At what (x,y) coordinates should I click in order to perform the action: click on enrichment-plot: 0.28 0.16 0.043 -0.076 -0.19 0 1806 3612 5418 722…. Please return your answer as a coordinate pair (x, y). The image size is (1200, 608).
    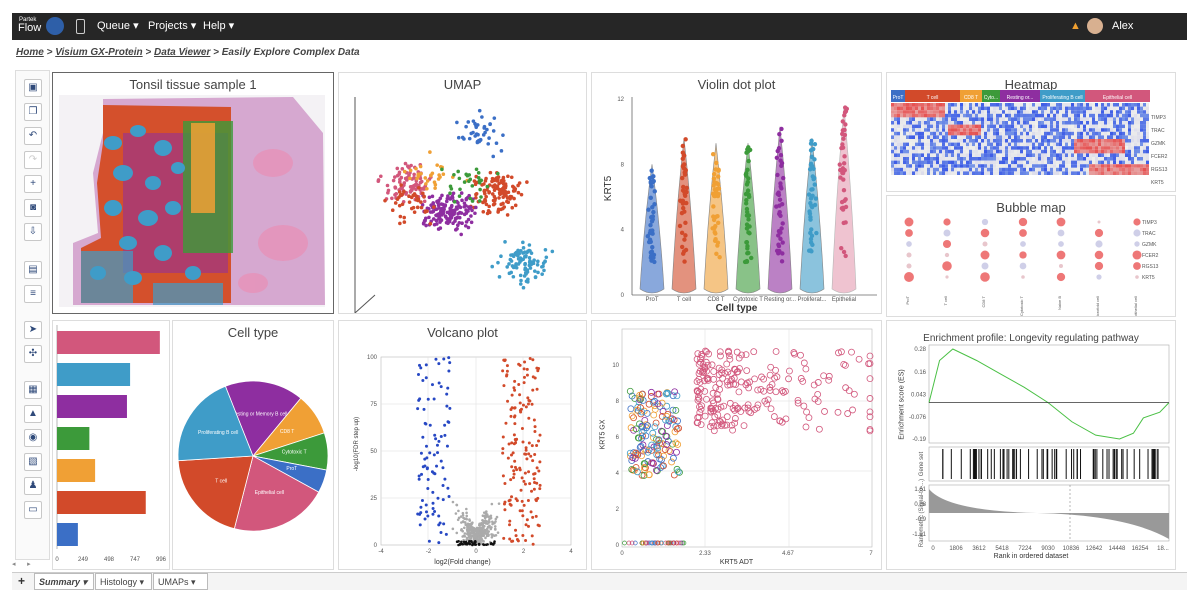
    Looking at the image, I should click on (1031, 437).